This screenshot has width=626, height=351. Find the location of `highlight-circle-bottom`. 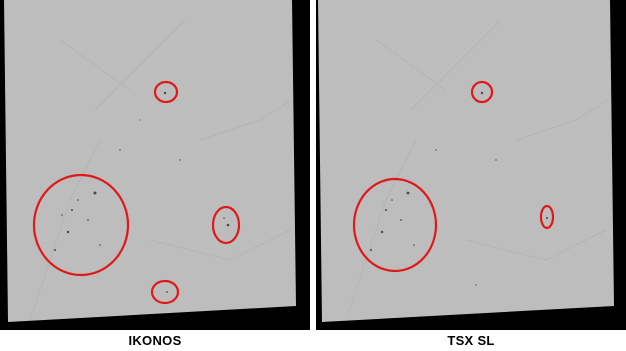

highlight-circle-bottom is located at coordinates (165, 292).